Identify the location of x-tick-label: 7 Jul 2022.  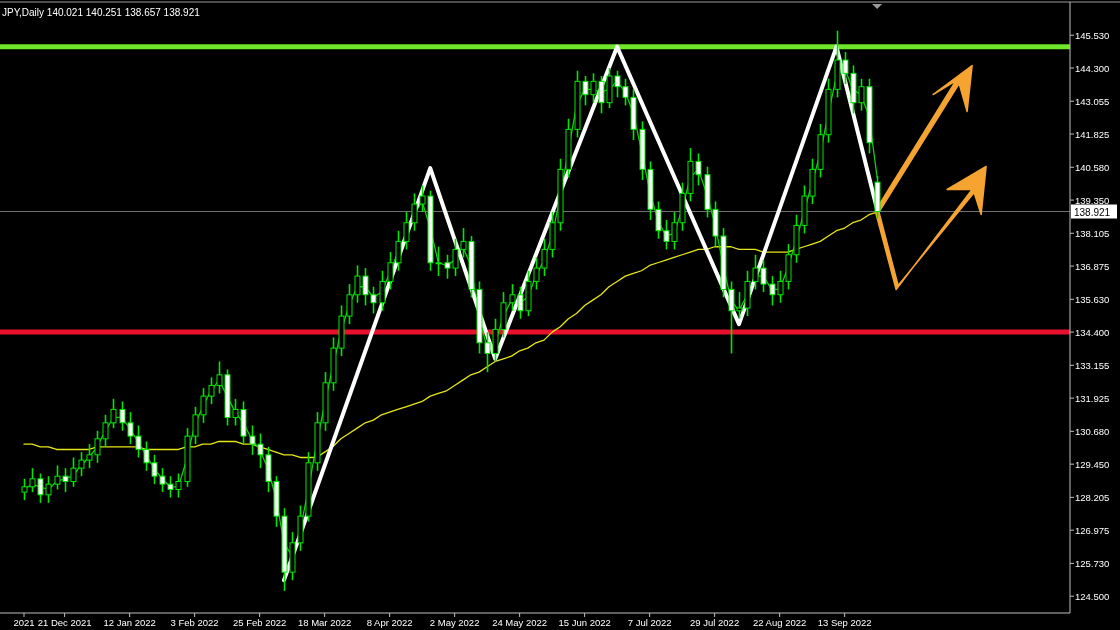
(649, 622).